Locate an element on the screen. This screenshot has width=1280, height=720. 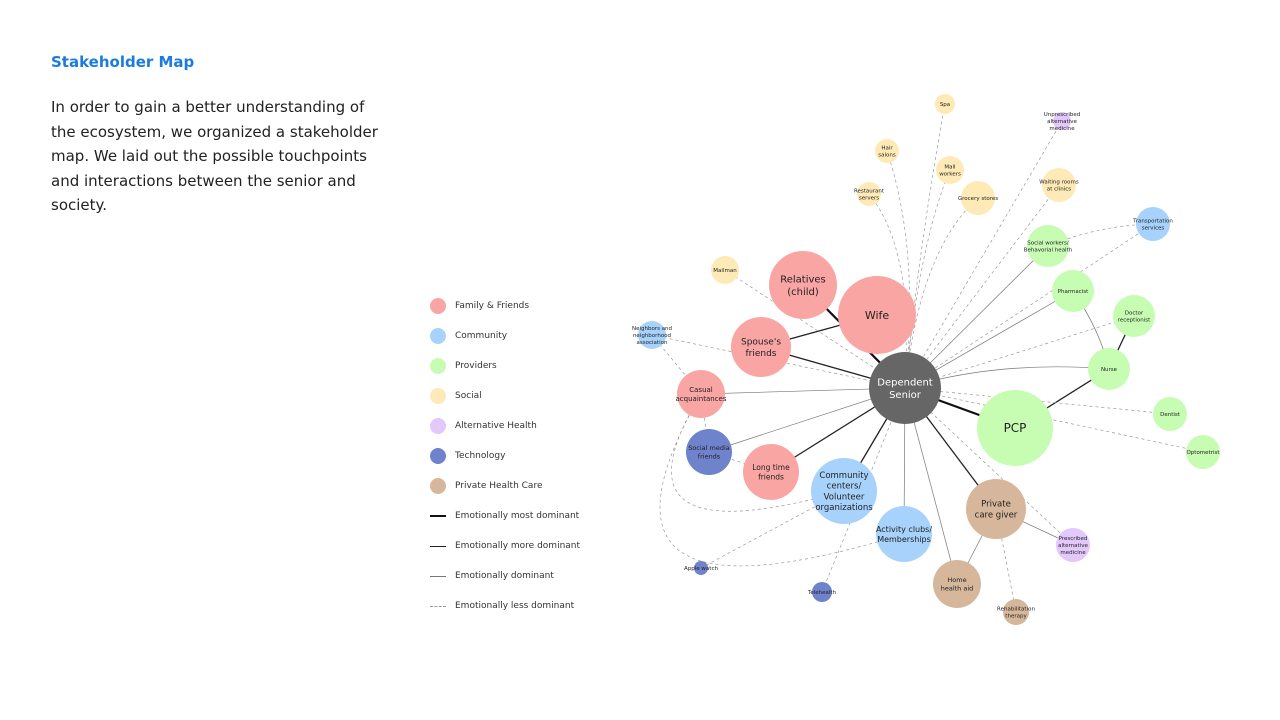
node-mall: Mall workers is located at coordinates (950, 170).